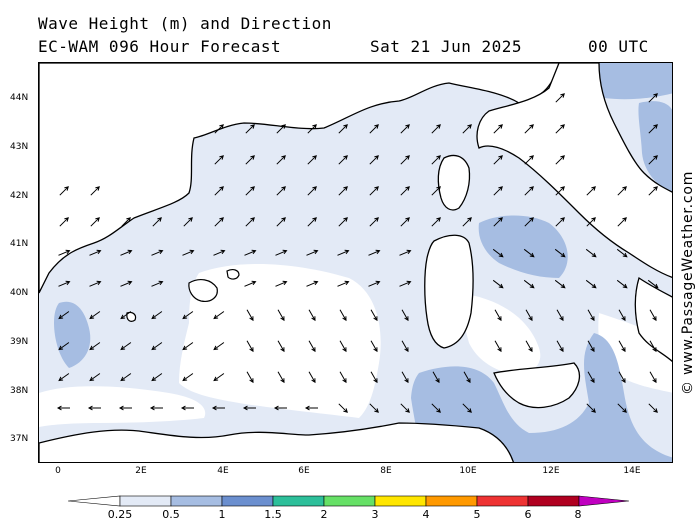 The width and height of the screenshot is (700, 525). What do you see at coordinates (688, 282) in the screenshot?
I see `copyright-watermark: © www.PassageWeather.com` at bounding box center [688, 282].